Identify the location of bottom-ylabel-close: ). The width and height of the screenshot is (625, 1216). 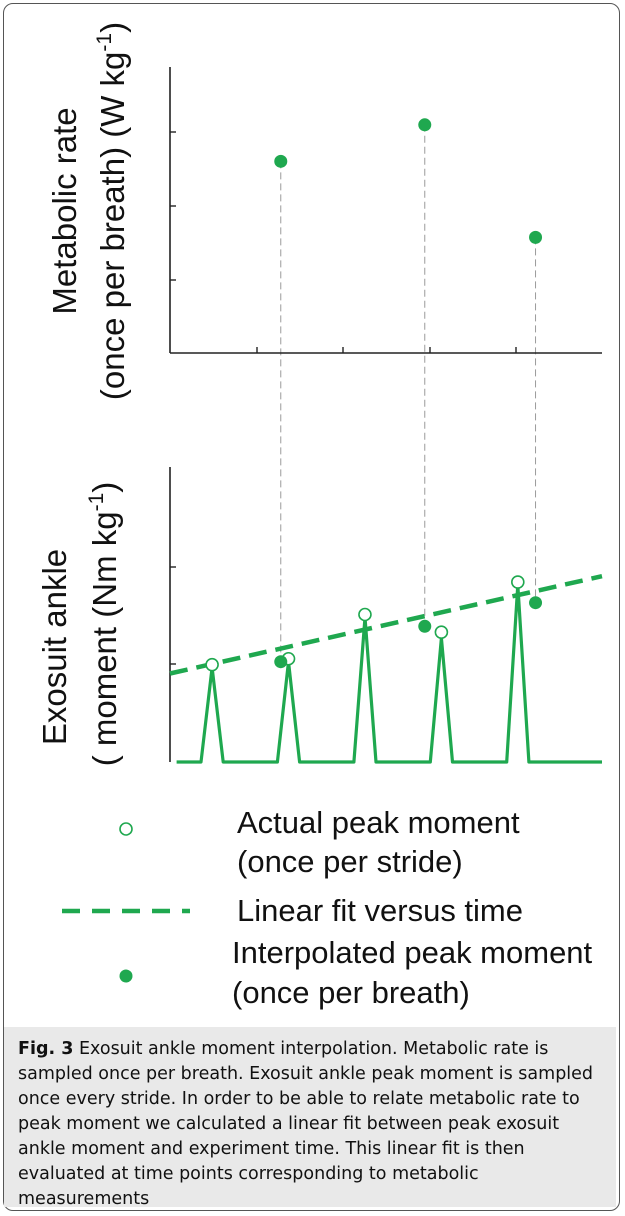
(104, 487).